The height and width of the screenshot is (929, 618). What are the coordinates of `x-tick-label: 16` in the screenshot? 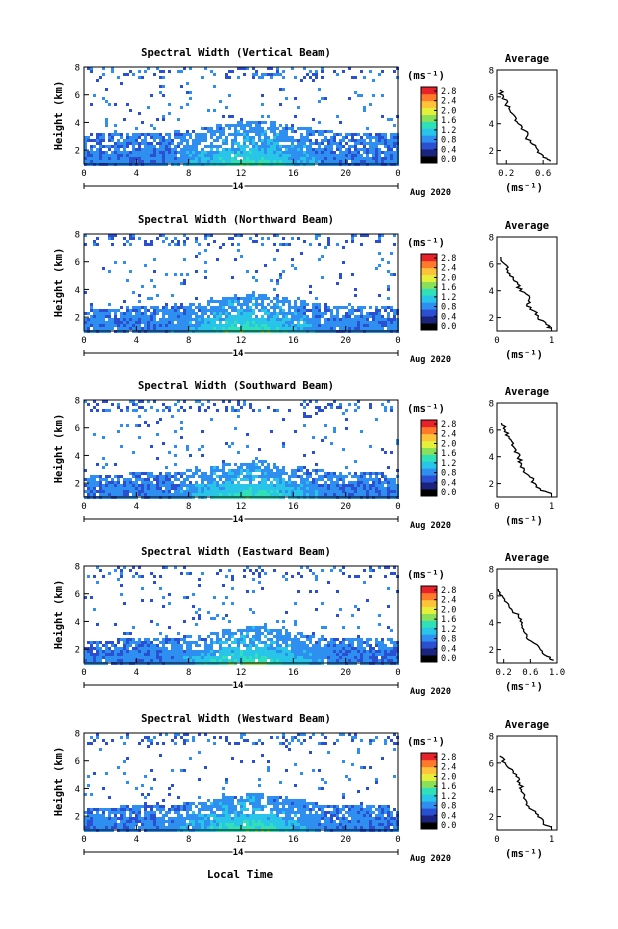 It's located at (293, 507).